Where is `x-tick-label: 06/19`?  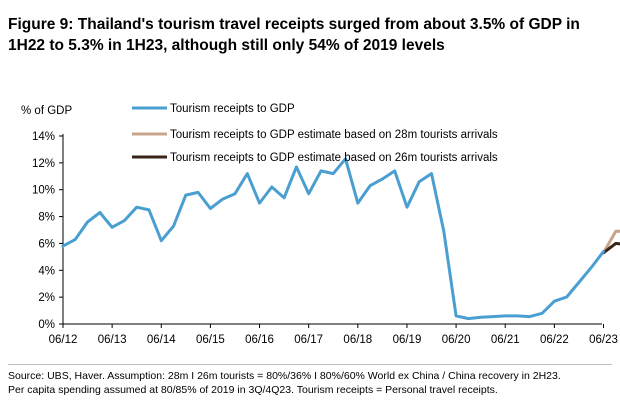 x-tick-label: 06/19 is located at coordinates (407, 340).